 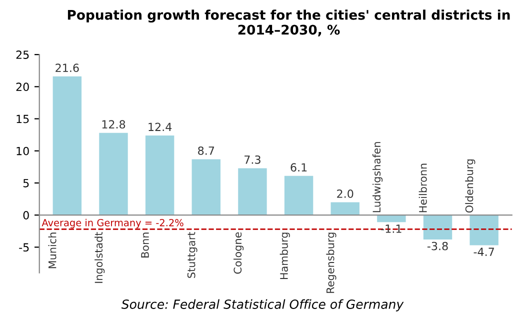 I want to click on y-tick-label: 5, so click(x=26, y=183).